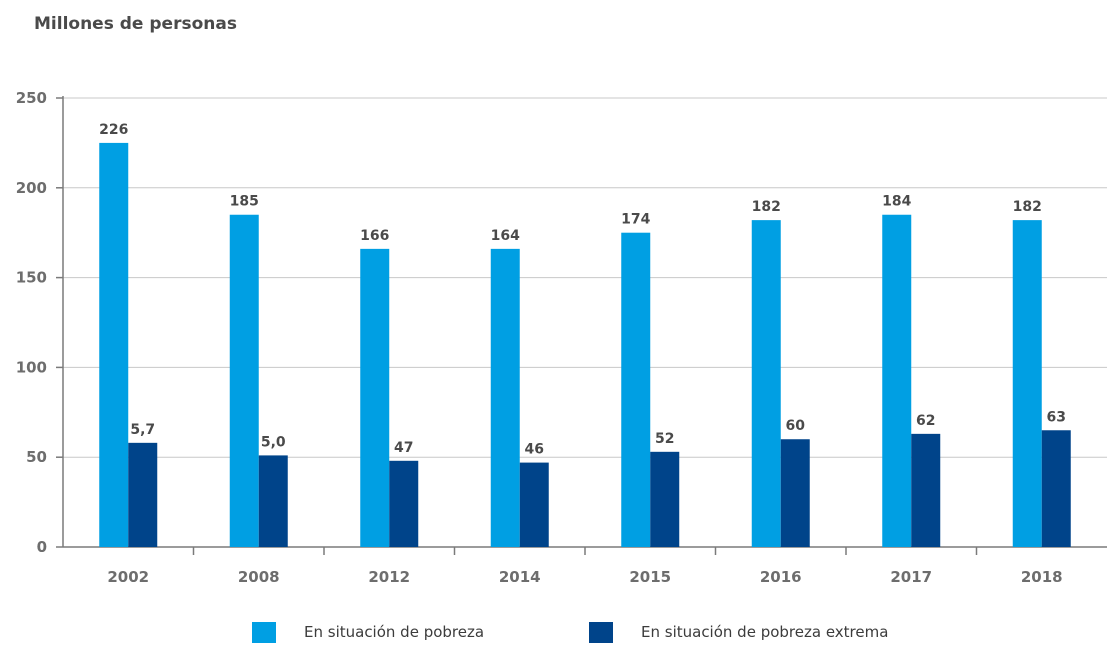  Describe the element at coordinates (926, 490) in the screenshot. I see `bar-pobreza-extrema-2017` at that location.